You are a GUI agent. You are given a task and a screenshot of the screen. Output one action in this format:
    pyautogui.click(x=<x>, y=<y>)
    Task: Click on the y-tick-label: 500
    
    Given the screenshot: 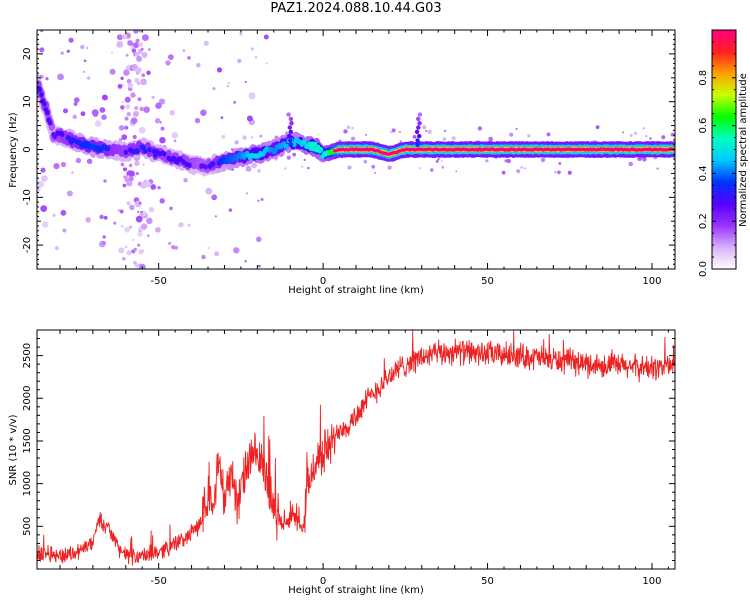 What is the action you would take?
    pyautogui.click(x=27, y=526)
    